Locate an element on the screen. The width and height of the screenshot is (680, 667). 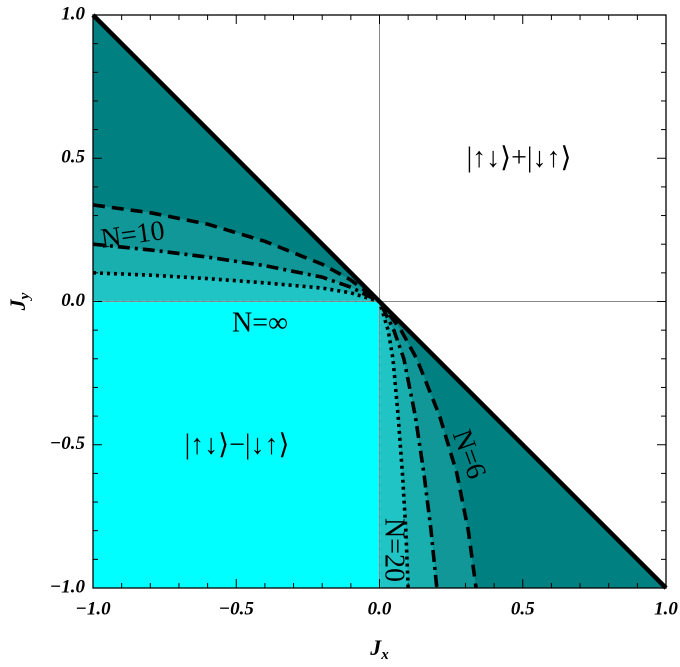
axis-label: Jy is located at coordinates (19, 301).